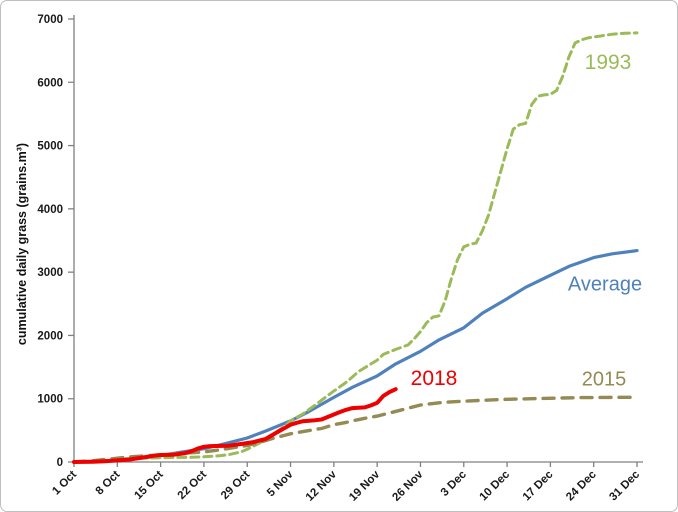 The height and width of the screenshot is (512, 678). I want to click on y-tick-label: 7000, so click(50, 20).